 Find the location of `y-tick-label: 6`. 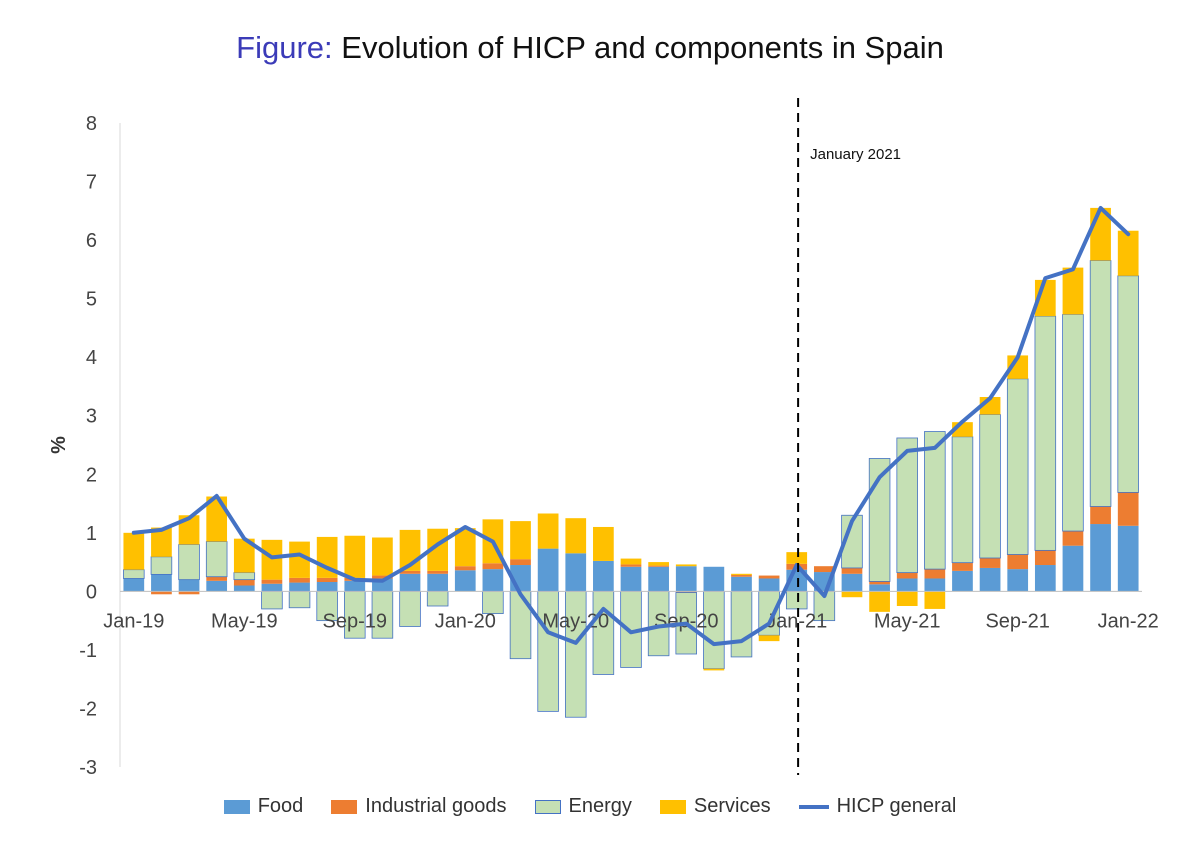

y-tick-label: 6 is located at coordinates (91, 241).